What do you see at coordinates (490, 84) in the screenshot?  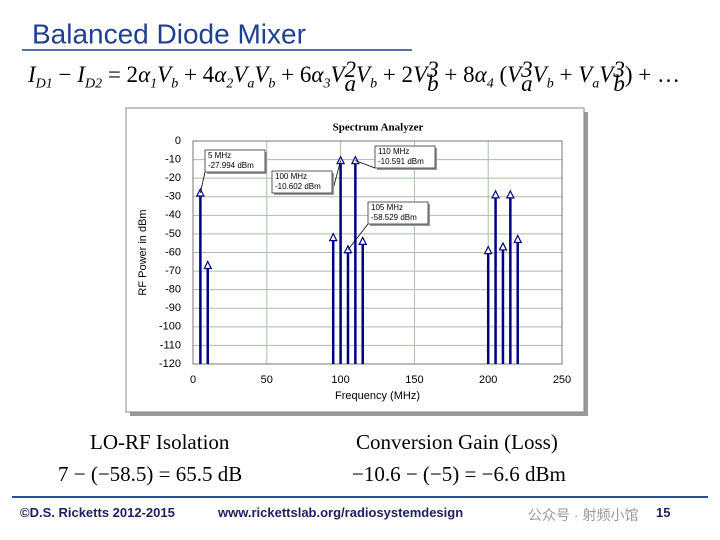 I see `term-sub: 4` at bounding box center [490, 84].